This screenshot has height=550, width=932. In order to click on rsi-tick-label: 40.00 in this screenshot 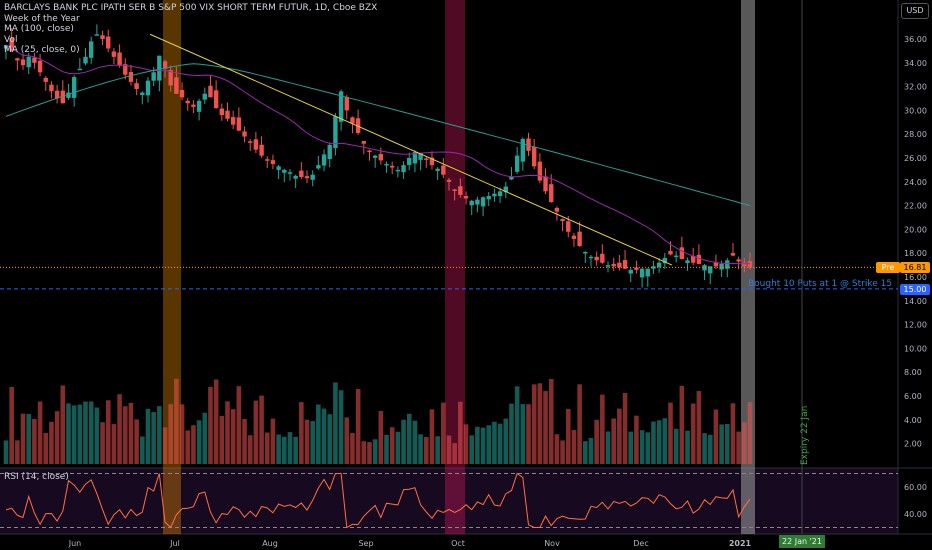, I will do `click(915, 514)`.